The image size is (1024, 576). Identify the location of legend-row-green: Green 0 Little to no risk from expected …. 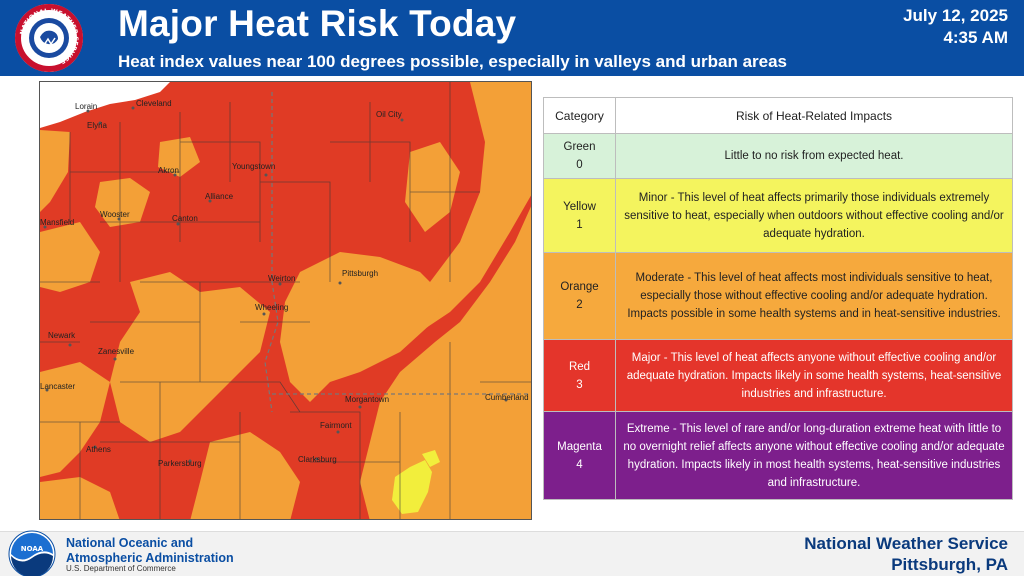
(778, 156).